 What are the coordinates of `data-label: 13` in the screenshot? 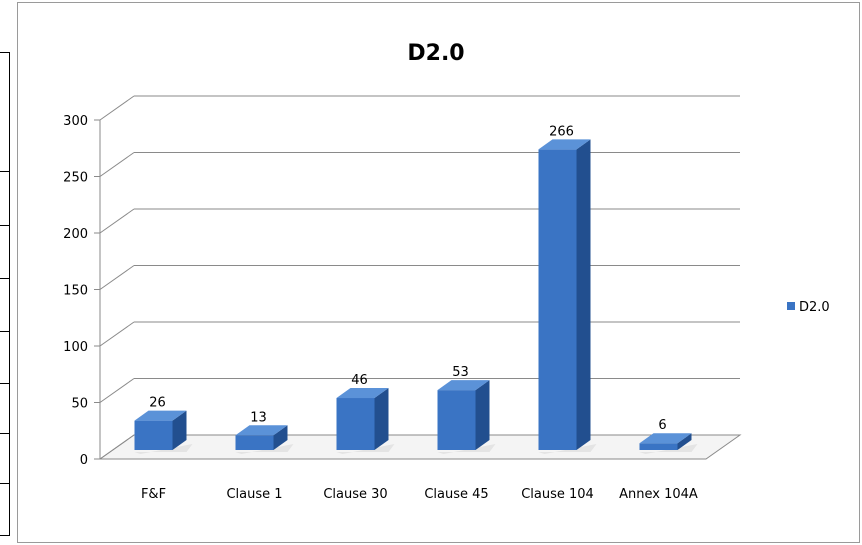 It's located at (258, 417).